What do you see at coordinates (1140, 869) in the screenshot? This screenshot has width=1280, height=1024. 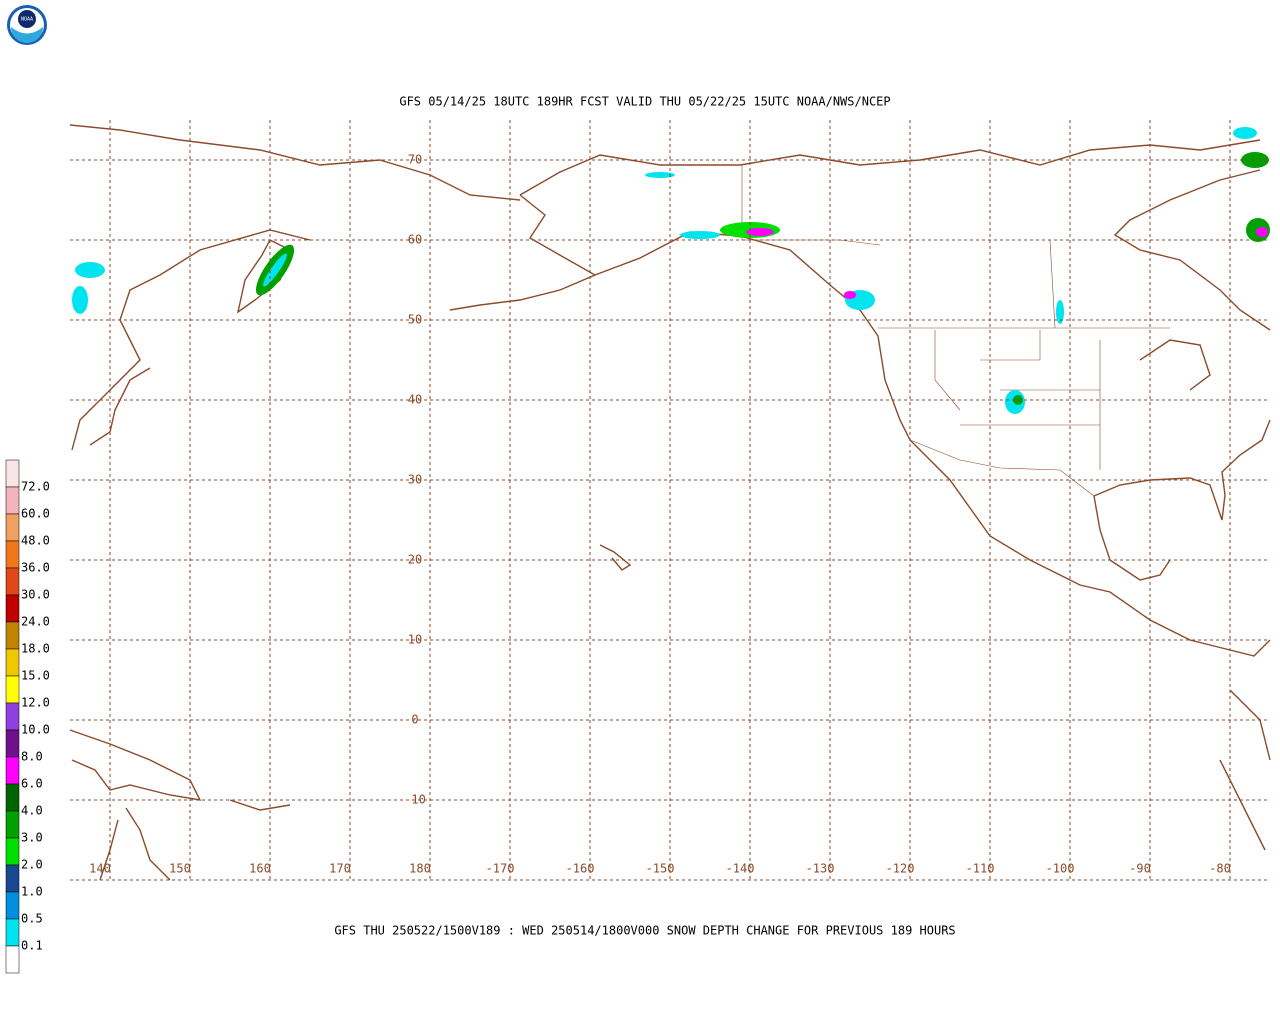 I see `longitude-label: -90` at bounding box center [1140, 869].